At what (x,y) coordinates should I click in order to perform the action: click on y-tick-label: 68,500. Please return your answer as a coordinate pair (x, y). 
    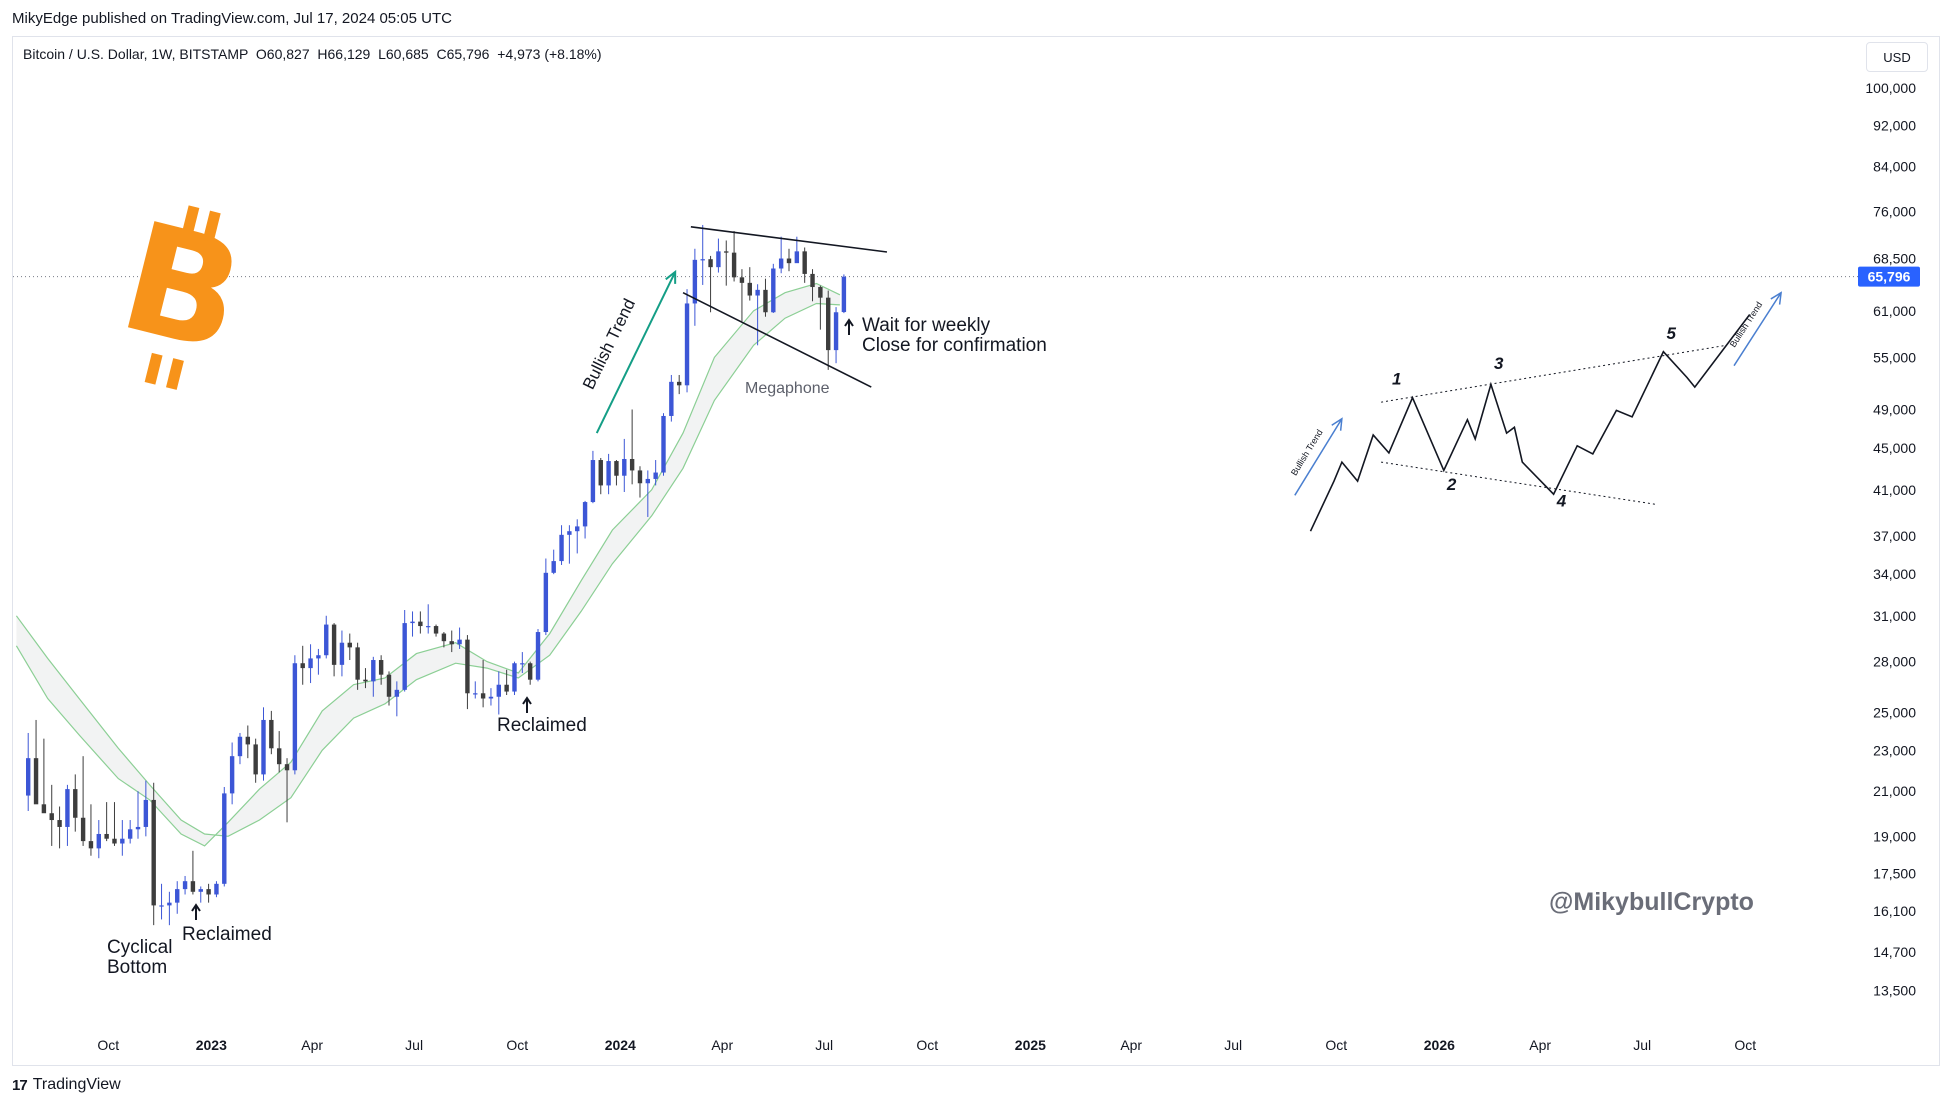
    Looking at the image, I should click on (1894, 259).